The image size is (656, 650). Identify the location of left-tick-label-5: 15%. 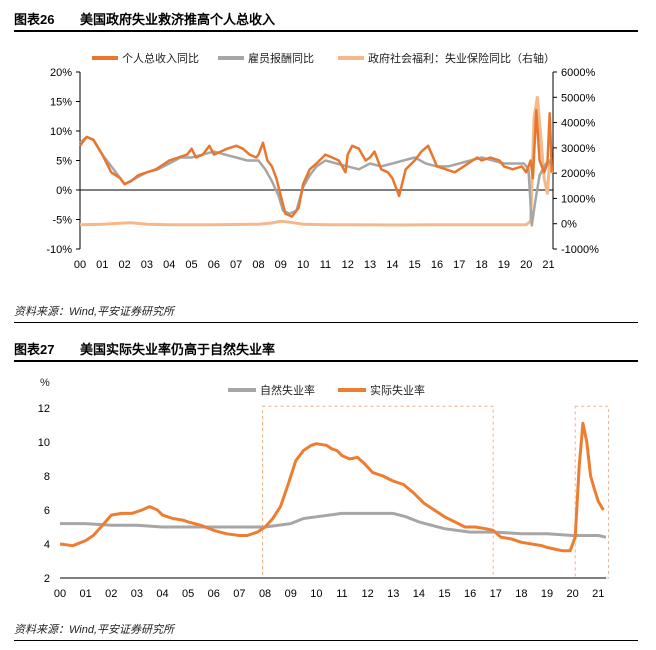
(61, 103).